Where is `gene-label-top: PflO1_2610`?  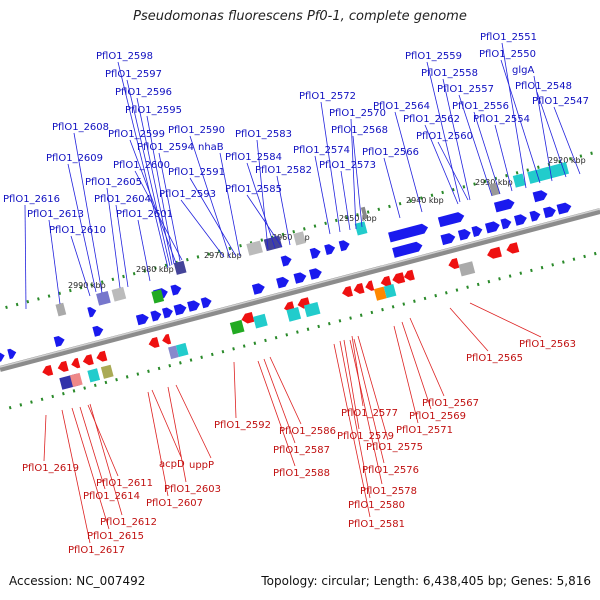
gene-label-top: PflO1_2610 is located at coordinates (77, 230).